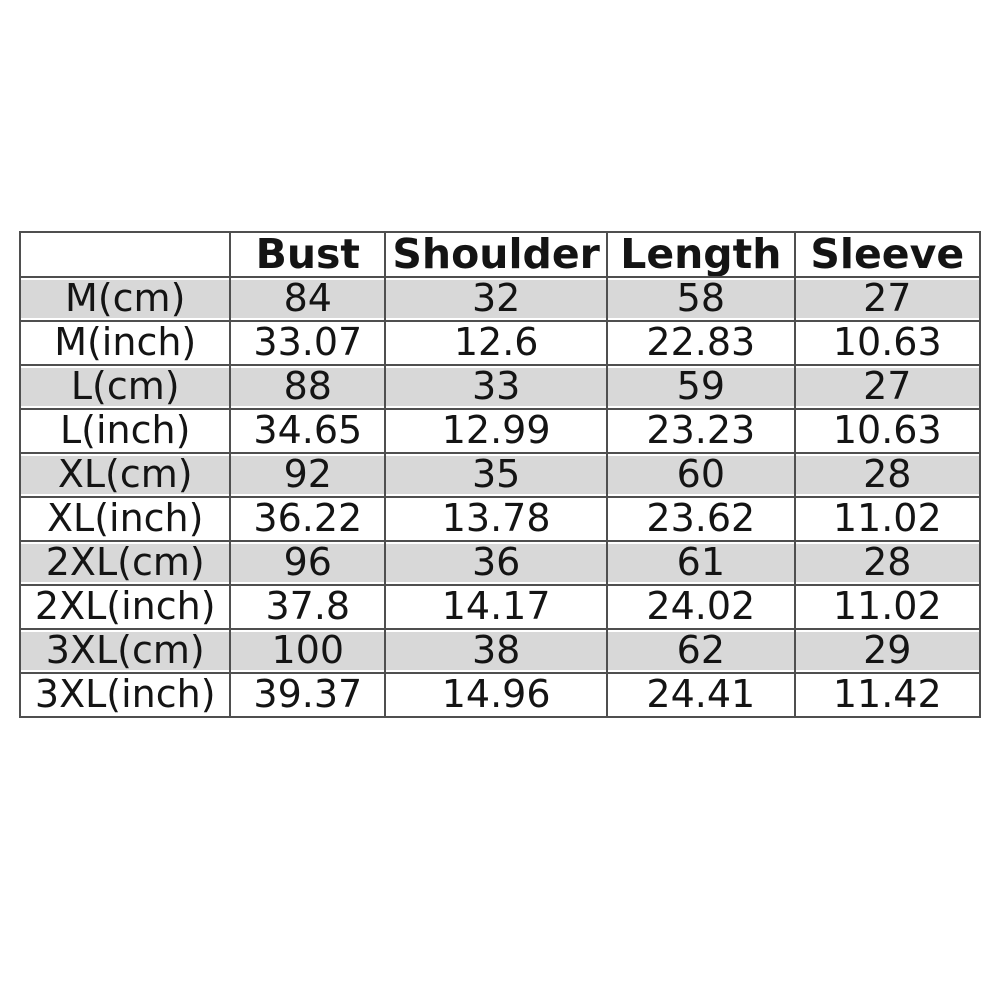 The height and width of the screenshot is (1001, 1001). Describe the element at coordinates (496, 431) in the screenshot. I see `value-cell: 12.99` at that location.